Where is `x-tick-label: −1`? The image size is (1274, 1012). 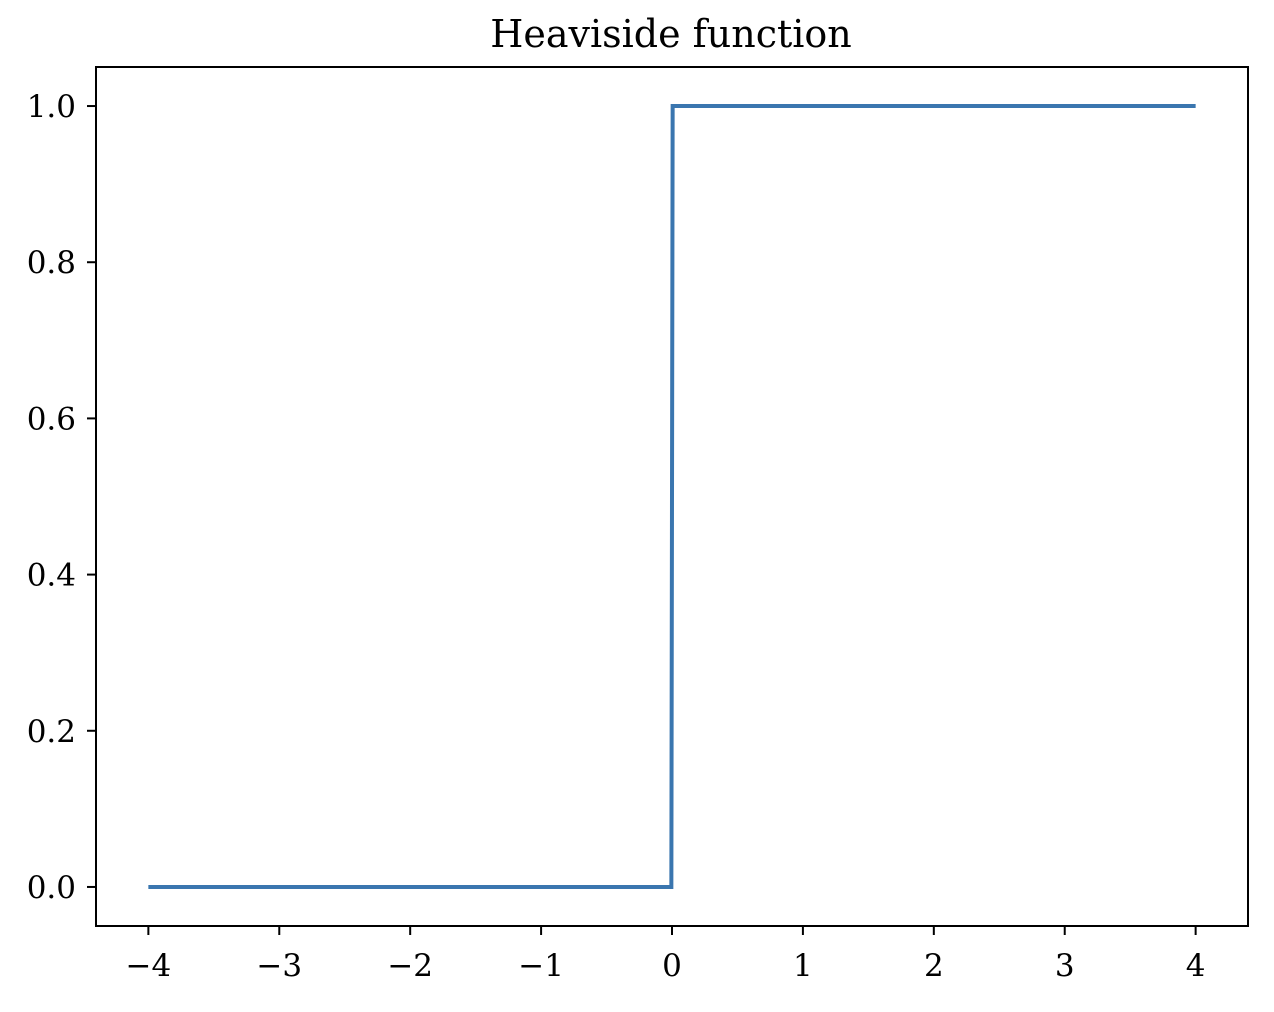 x-tick-label: −1 is located at coordinates (541, 966).